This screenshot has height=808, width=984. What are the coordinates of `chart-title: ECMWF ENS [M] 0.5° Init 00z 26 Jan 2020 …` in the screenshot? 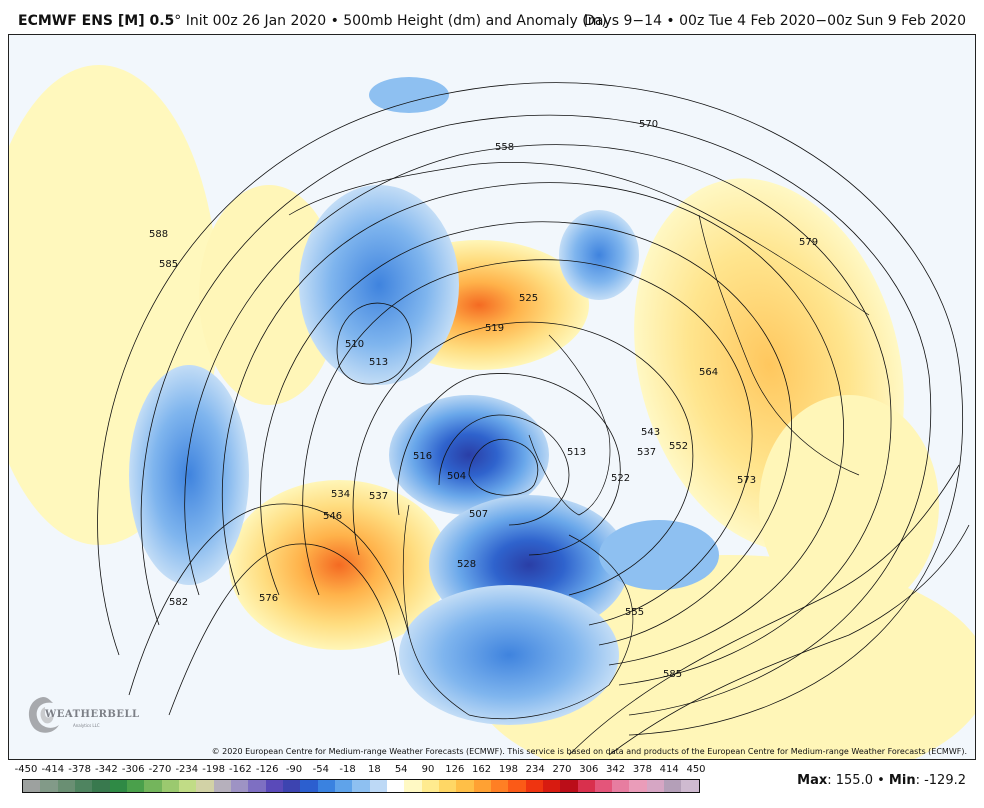 It's located at (312, 21).